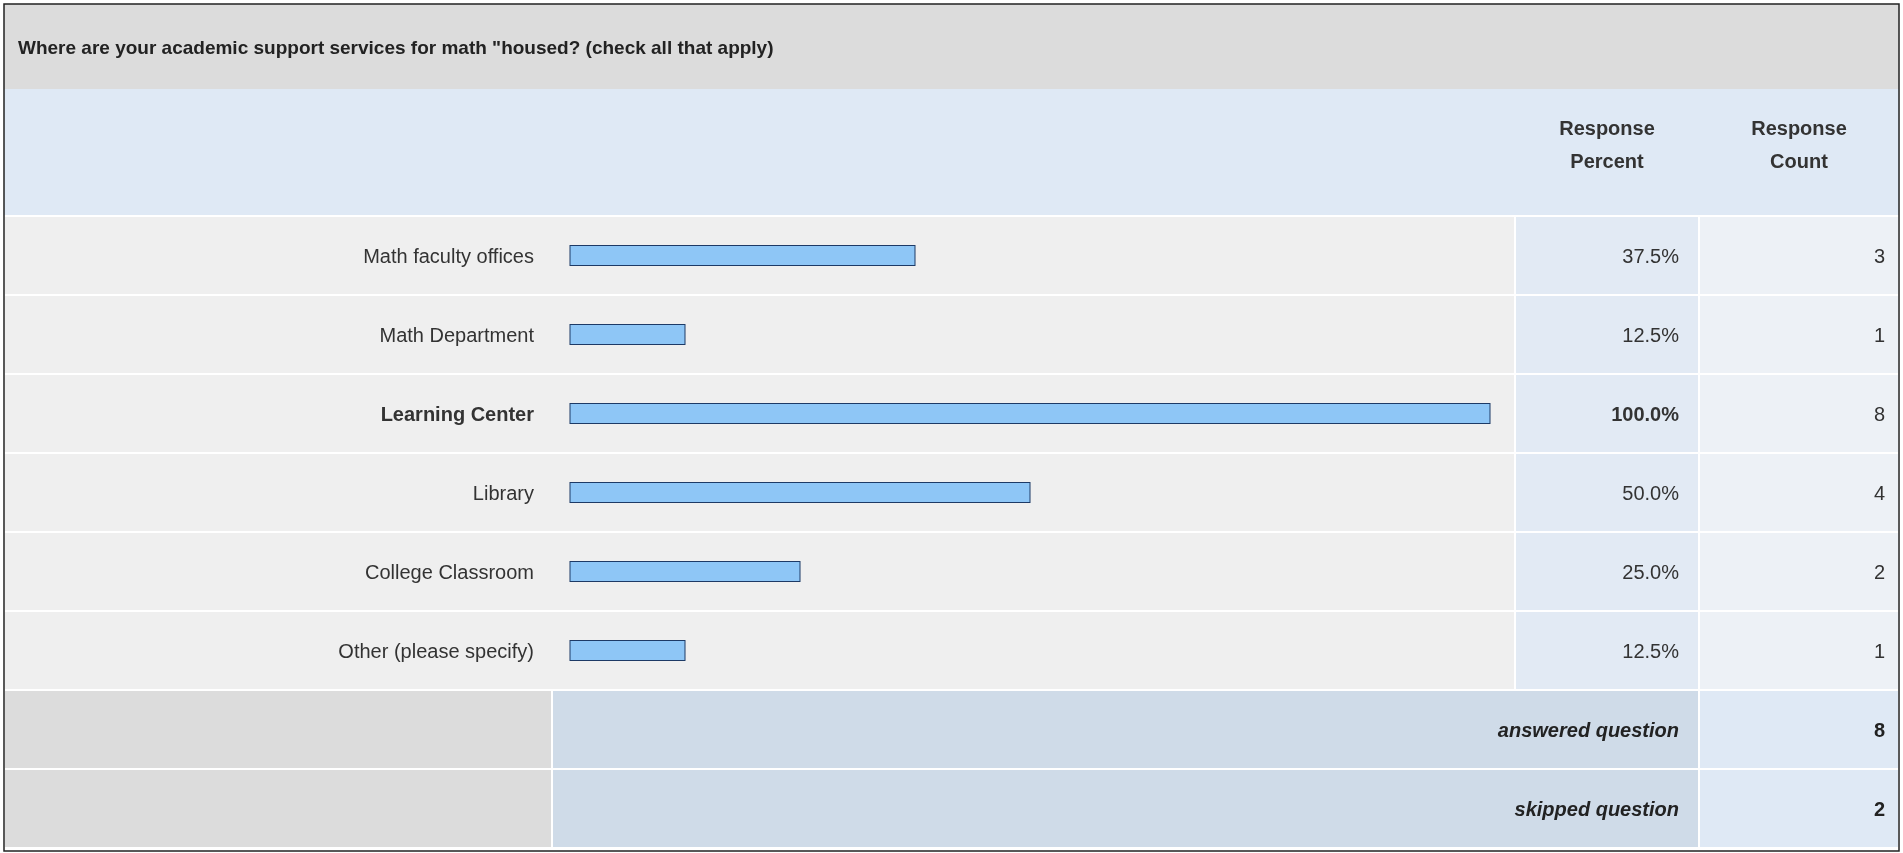 Image resolution: width=1903 pixels, height=853 pixels. What do you see at coordinates (396, 47) in the screenshot?
I see `text: Where are your academic support services for math "housed? (check all that apply)` at bounding box center [396, 47].